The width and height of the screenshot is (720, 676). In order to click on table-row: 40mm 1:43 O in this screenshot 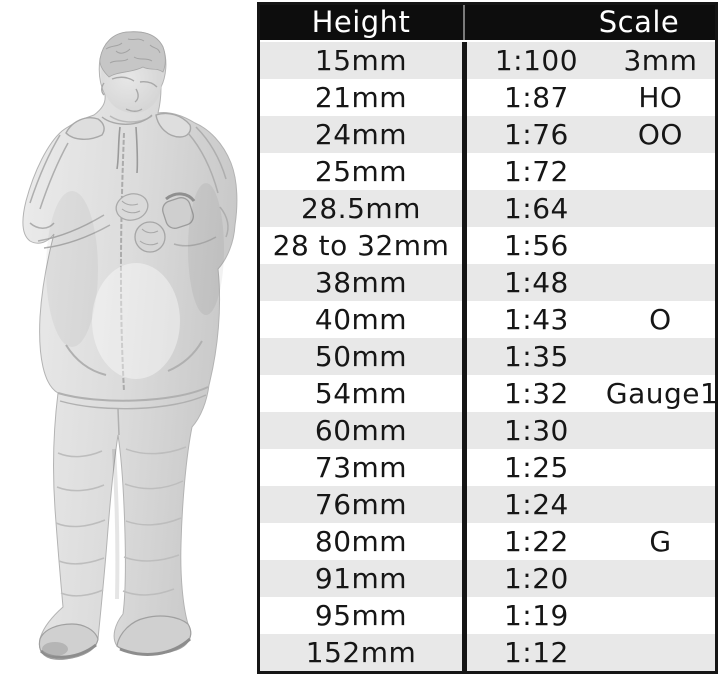, I will do `click(487, 319)`.